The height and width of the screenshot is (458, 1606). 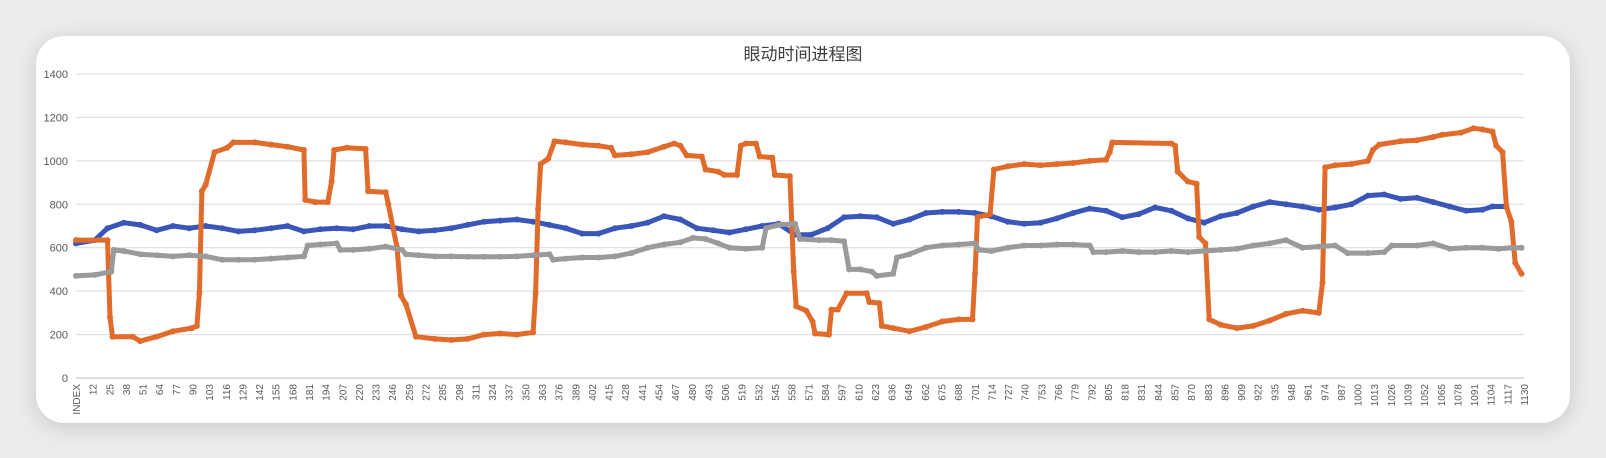 I want to click on x-tick-label: 974, so click(x=1325, y=392).